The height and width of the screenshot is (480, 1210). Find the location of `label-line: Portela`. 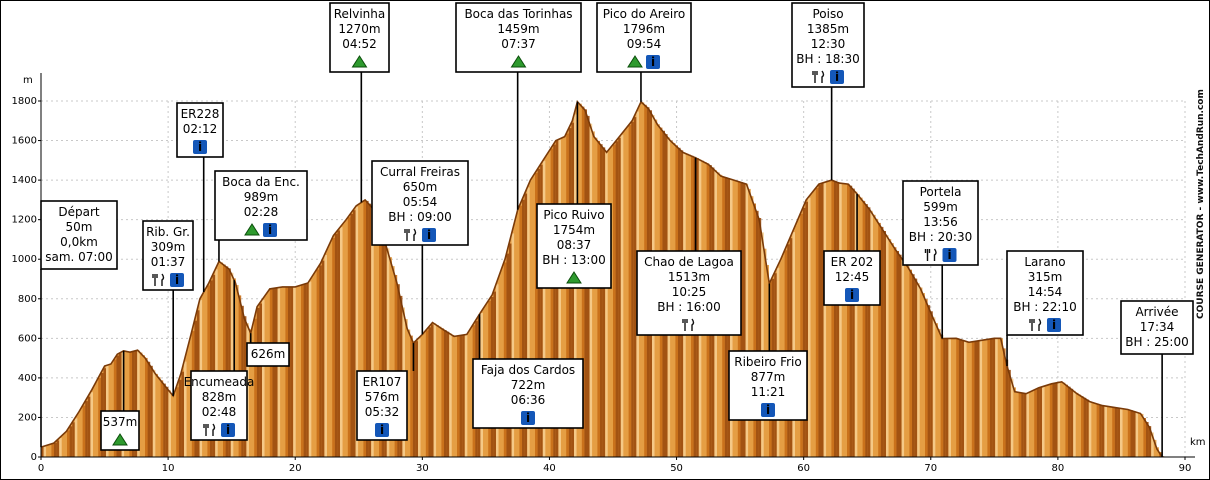

label-line: Portela is located at coordinates (941, 192).